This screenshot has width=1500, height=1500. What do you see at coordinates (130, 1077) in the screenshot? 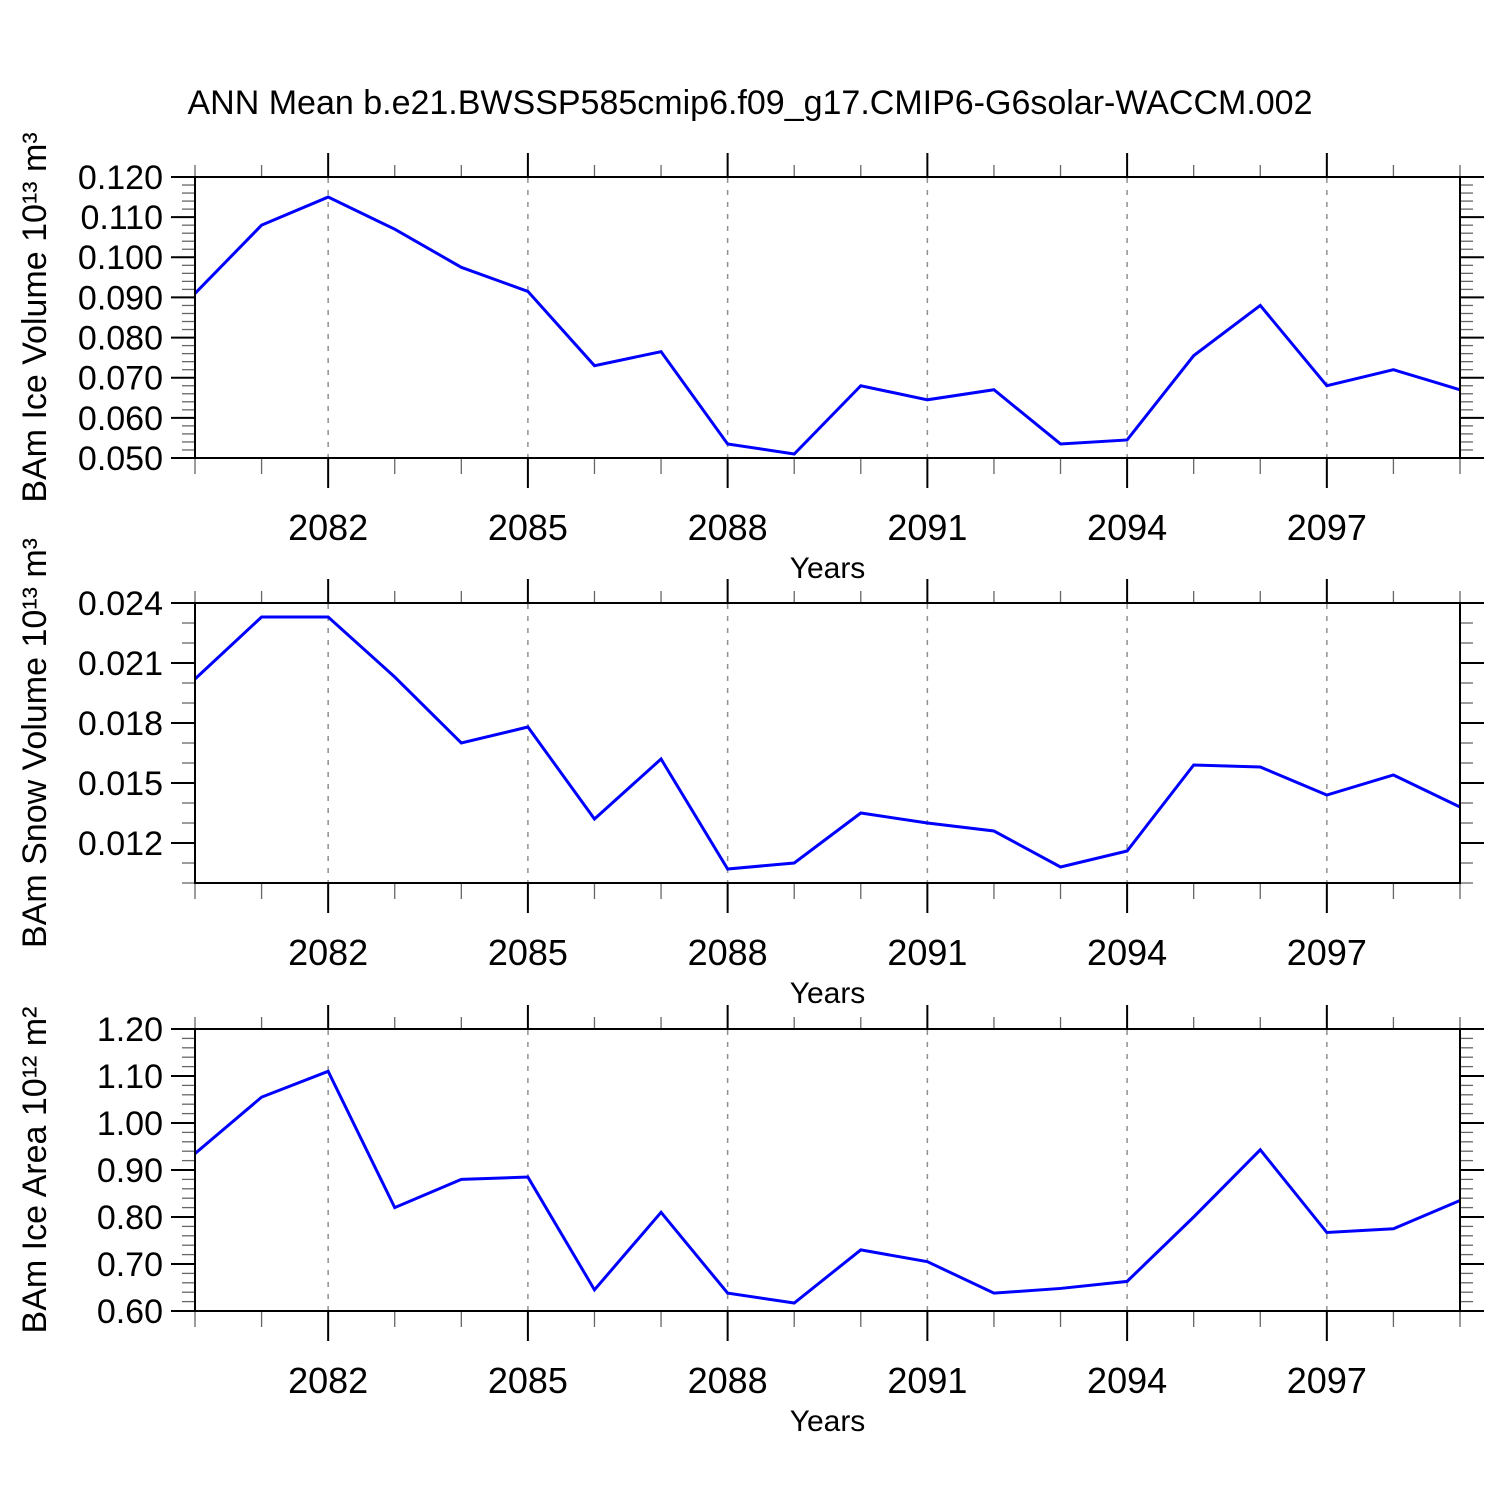
I see `y-tick-label: 1.10` at bounding box center [130, 1077].